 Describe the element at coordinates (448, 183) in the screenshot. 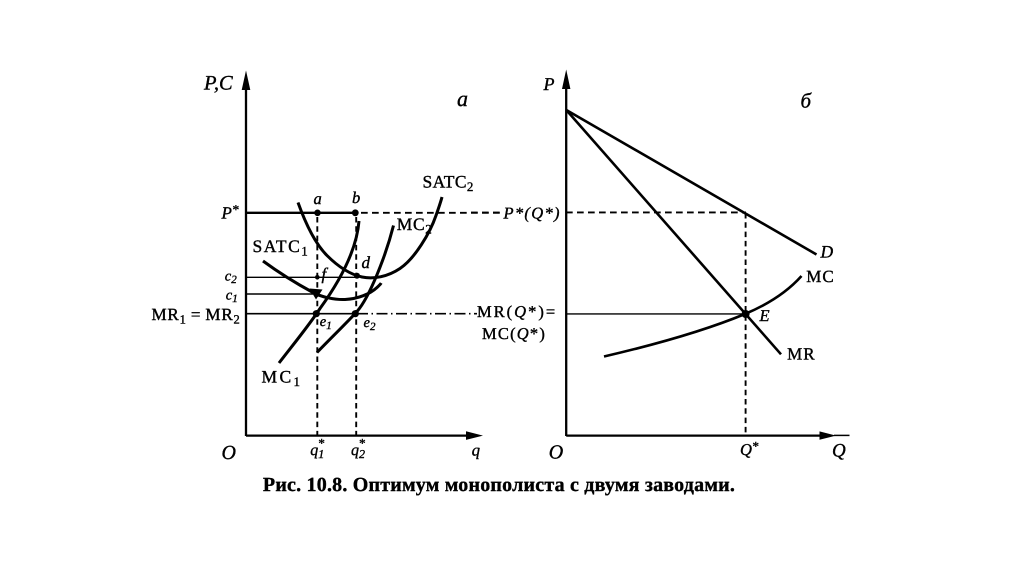

I see `svg-text: SATC2` at that location.